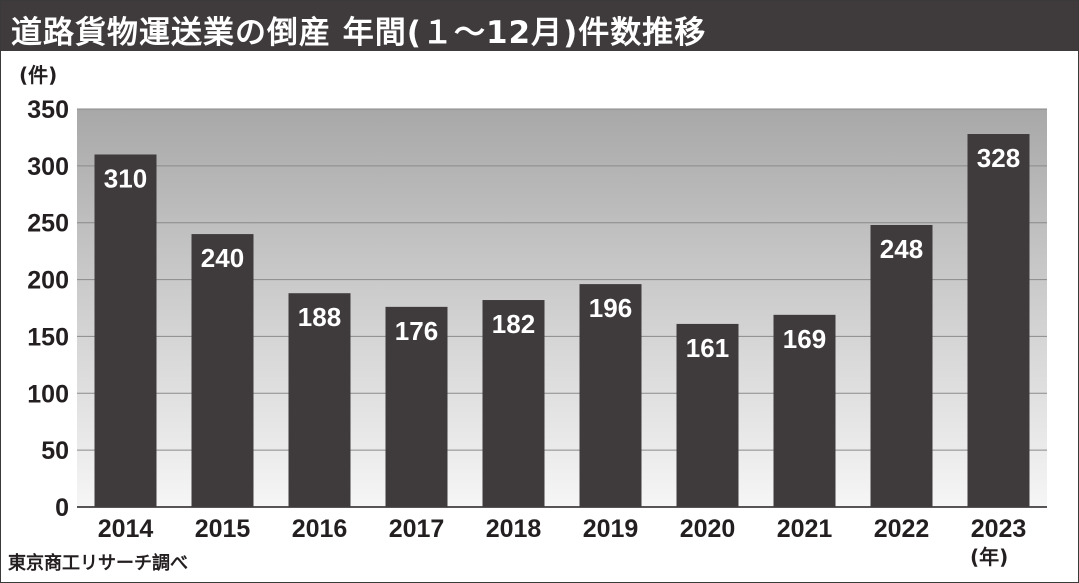 This screenshot has height=583, width=1079. What do you see at coordinates (708, 529) in the screenshot?
I see `x-tick-label: 2020` at bounding box center [708, 529].